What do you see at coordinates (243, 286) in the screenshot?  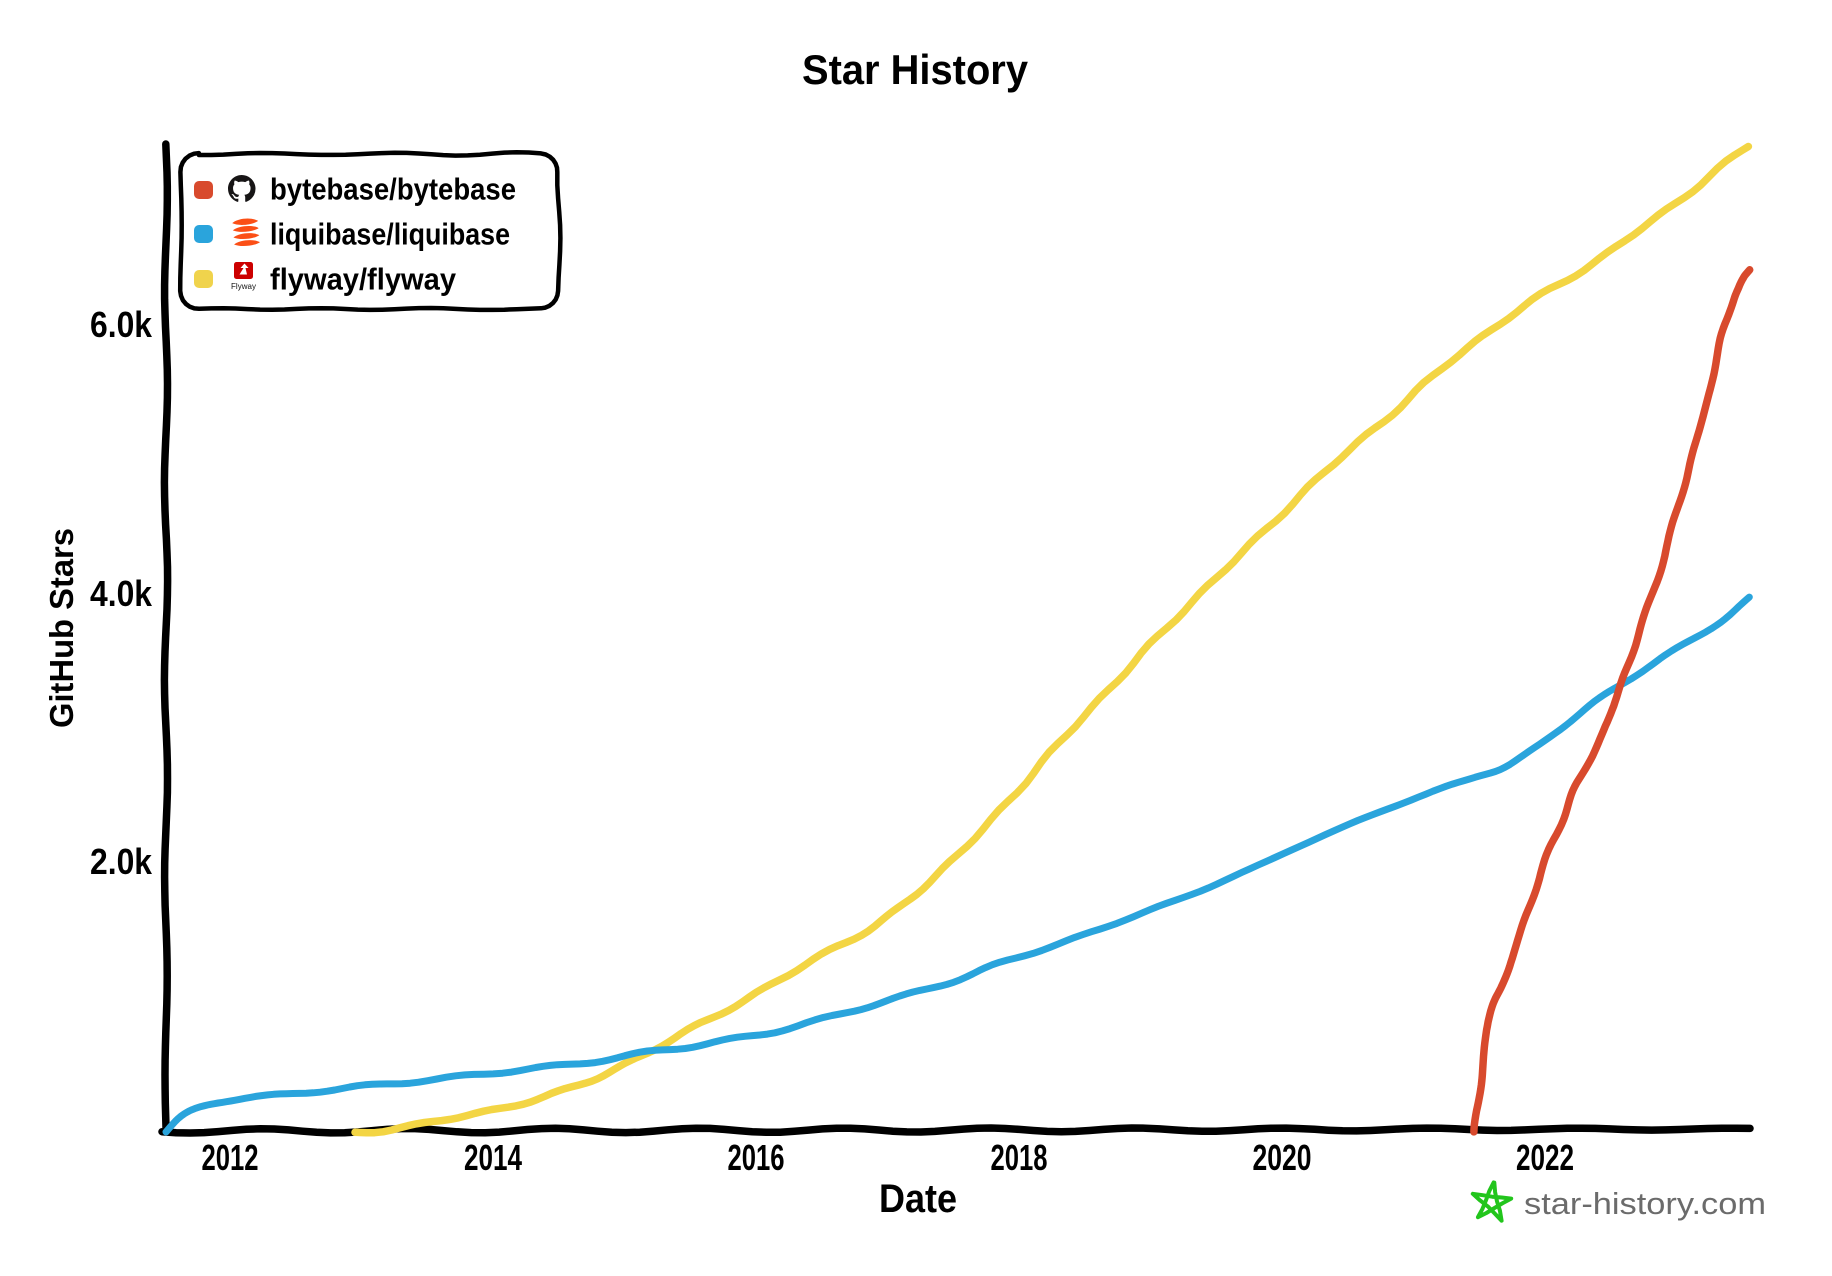 I see `svg-text: Flyway` at bounding box center [243, 286].